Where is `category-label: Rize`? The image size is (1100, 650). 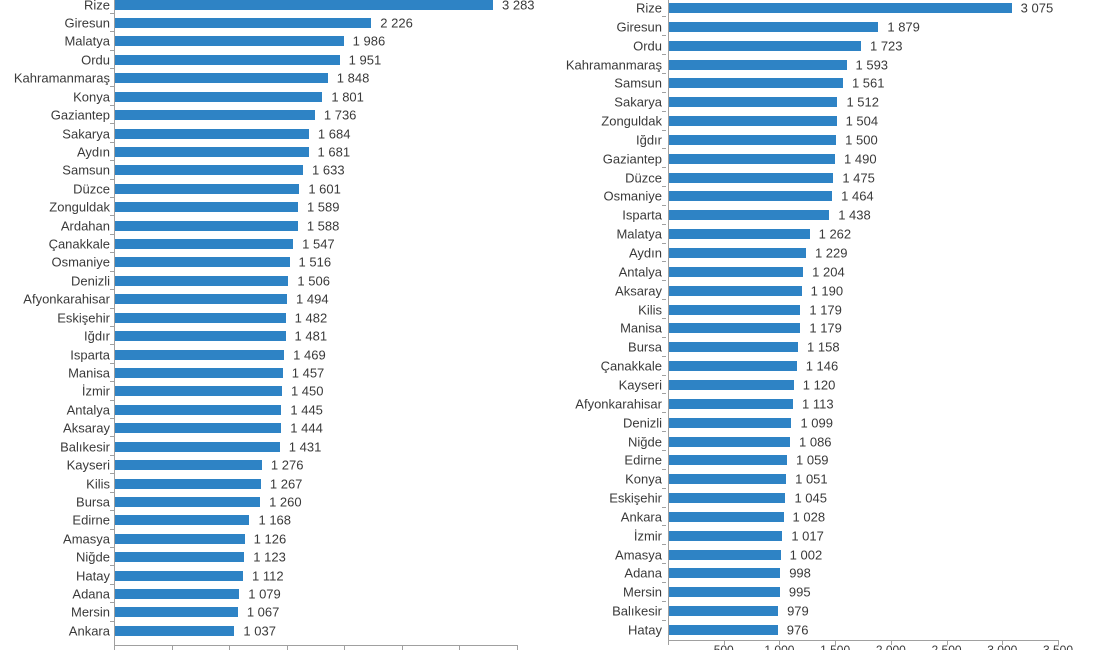 category-label: Rize is located at coordinates (648, 8).